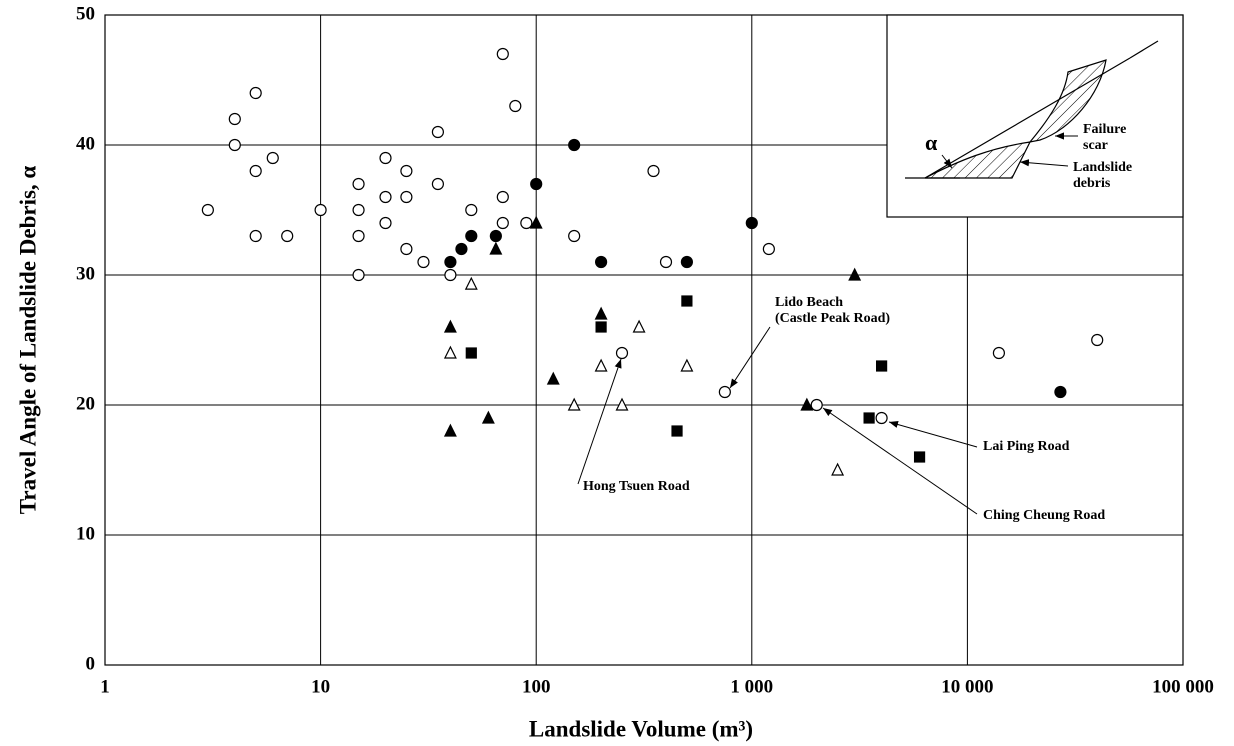 The image size is (1234, 746). Describe the element at coordinates (320, 686) in the screenshot. I see `x-tick-label: 10` at that location.